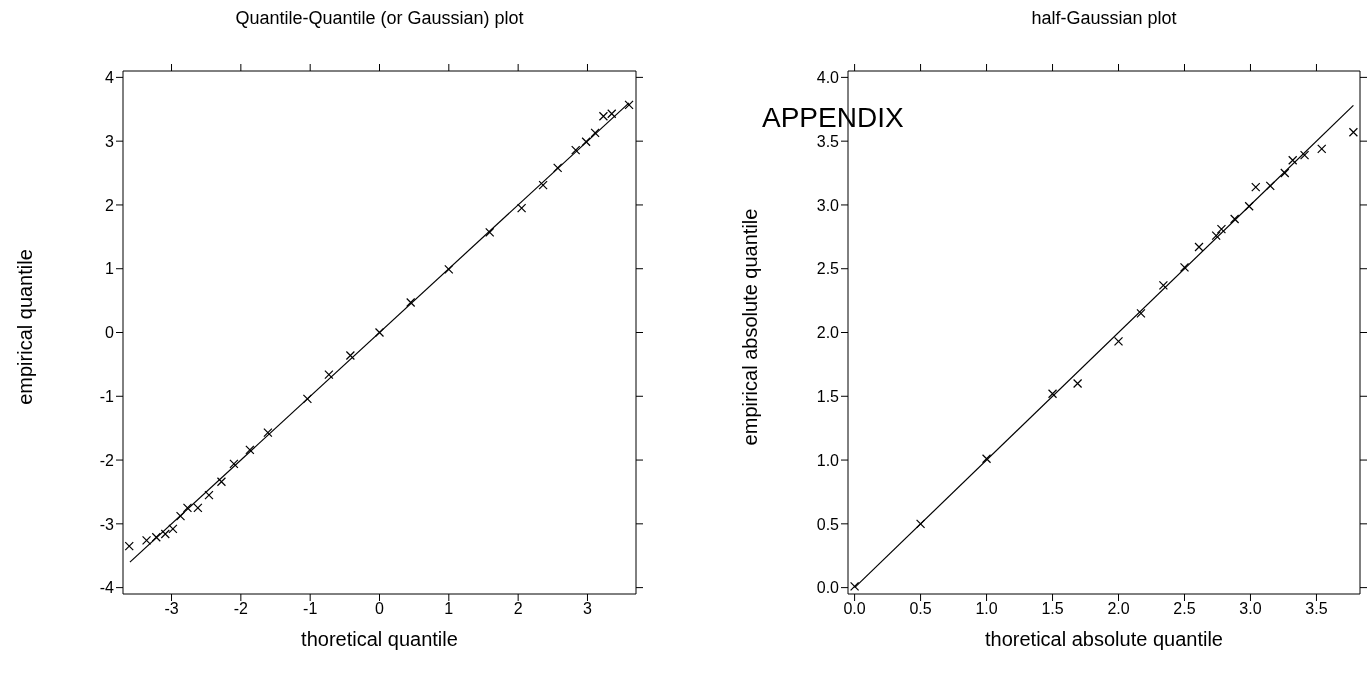  Describe the element at coordinates (1184, 609) in the screenshot. I see `x-tick-label: 2.5` at that location.